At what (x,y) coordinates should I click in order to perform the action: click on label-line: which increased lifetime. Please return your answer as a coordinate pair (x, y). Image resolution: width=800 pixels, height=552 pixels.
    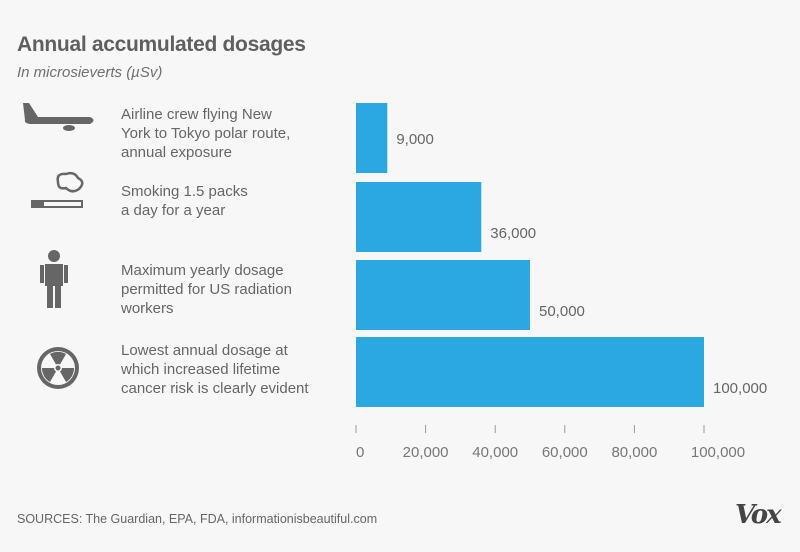
    Looking at the image, I should click on (201, 369).